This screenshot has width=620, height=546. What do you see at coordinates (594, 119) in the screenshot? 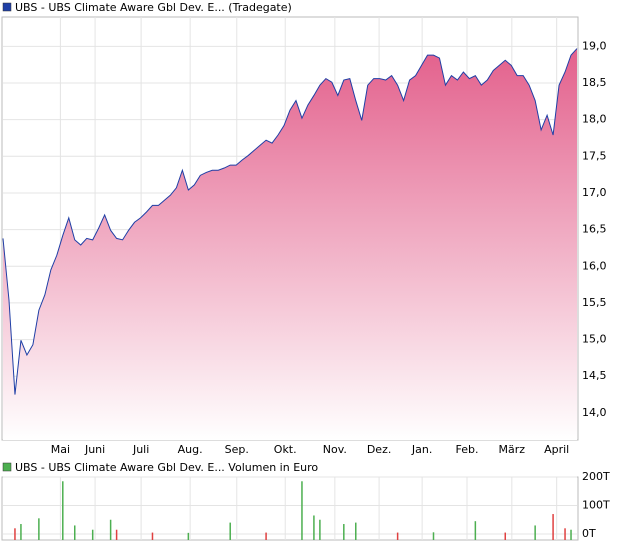
I see `y-tick-label: 18,0` at bounding box center [594, 119].